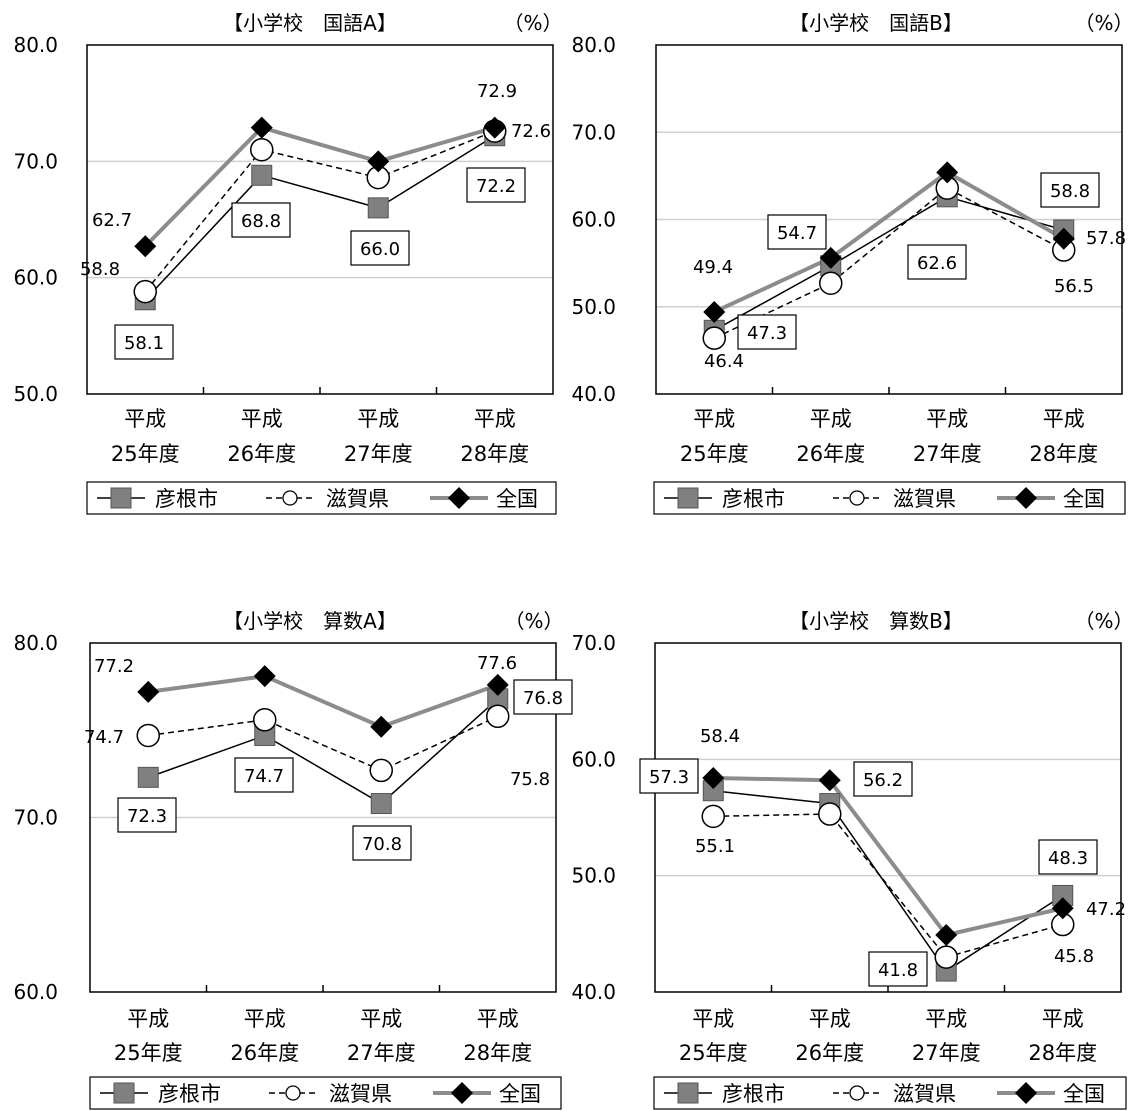 This screenshot has height=1111, width=1133. Describe the element at coordinates (924, 499) in the screenshot. I see `legend-label-shiga: 滋賀県` at that location.